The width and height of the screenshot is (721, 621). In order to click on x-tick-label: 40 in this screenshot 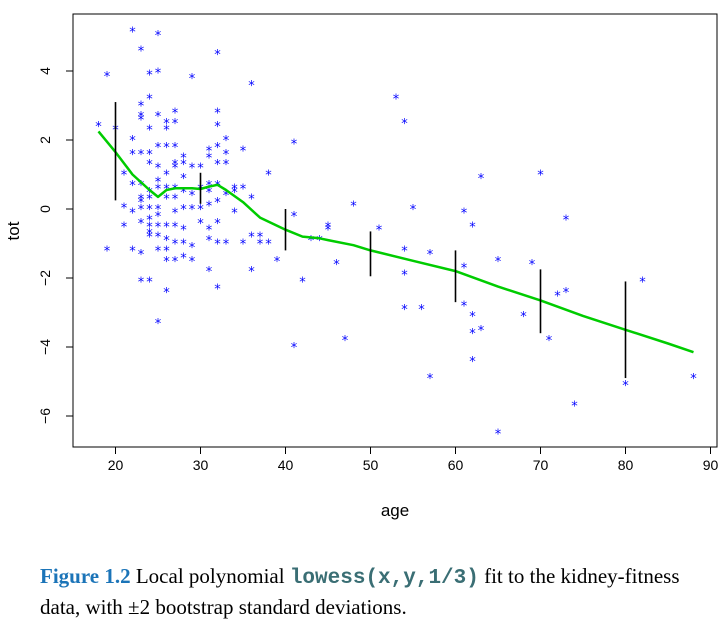, I will do `click(286, 465)`.